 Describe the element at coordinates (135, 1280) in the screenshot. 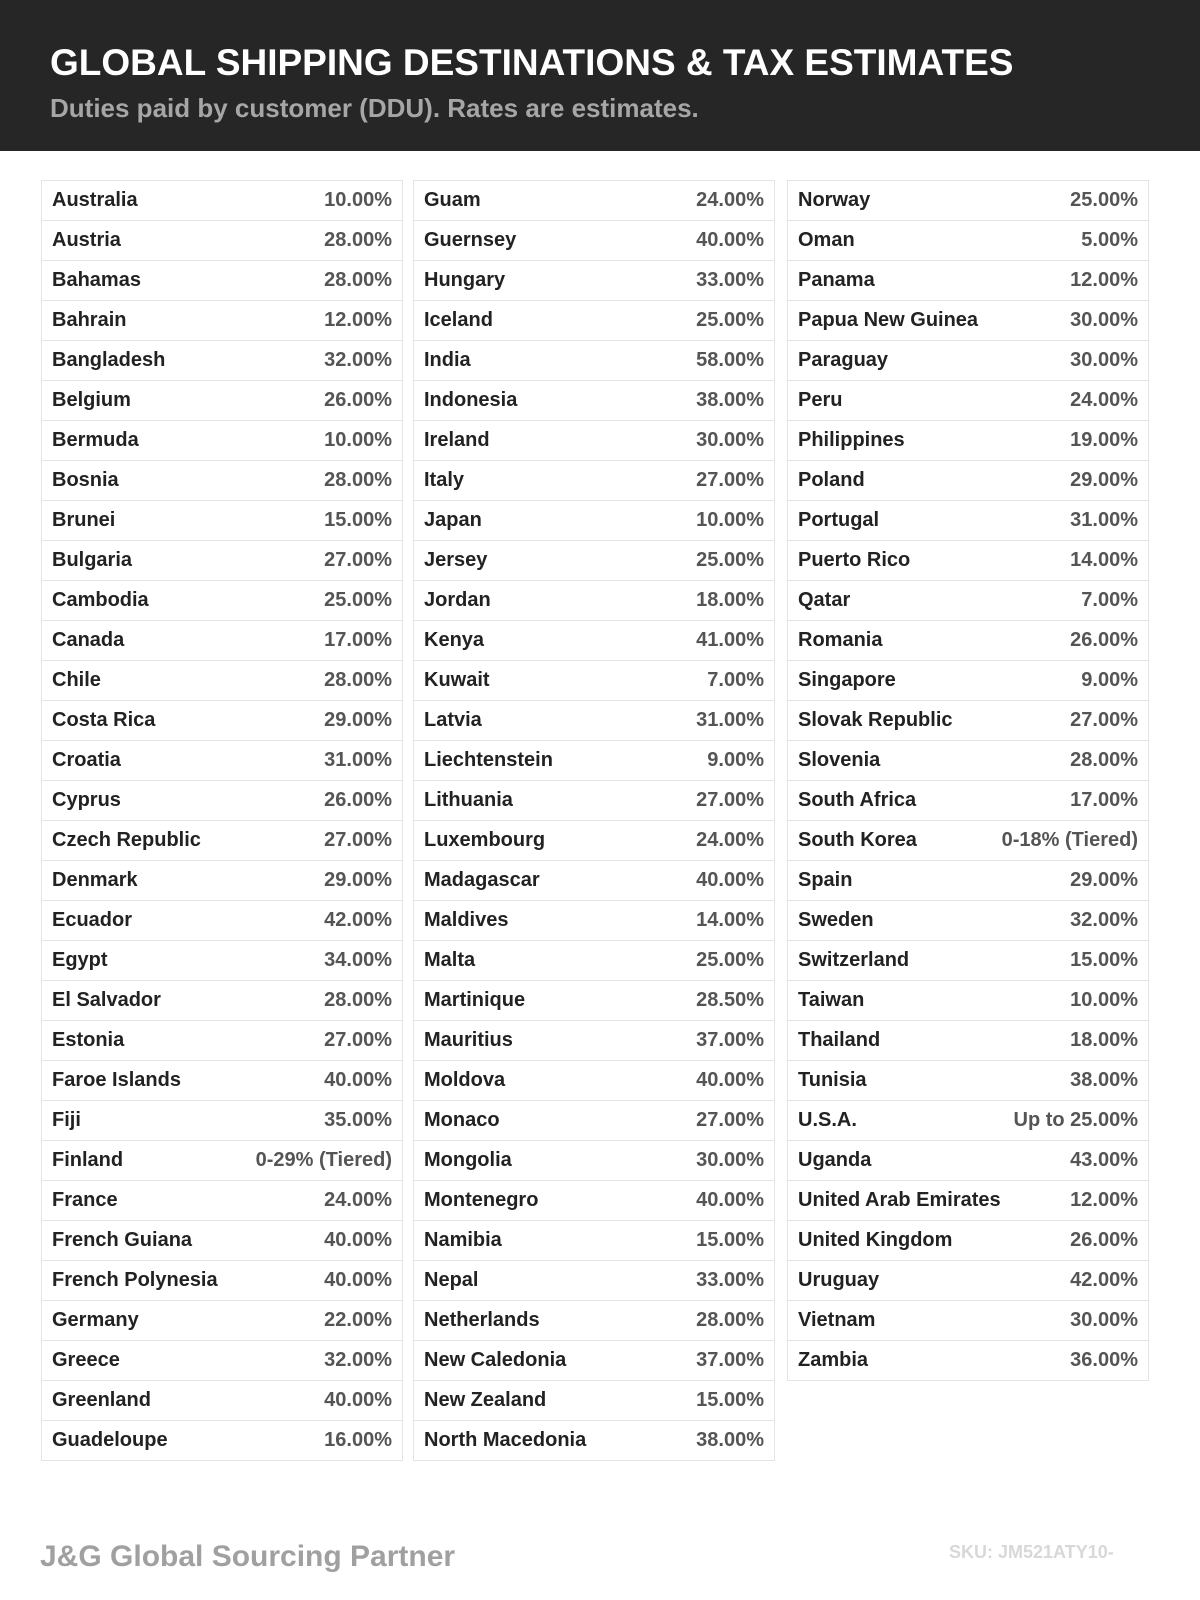

I see `country: French Polynesia` at that location.